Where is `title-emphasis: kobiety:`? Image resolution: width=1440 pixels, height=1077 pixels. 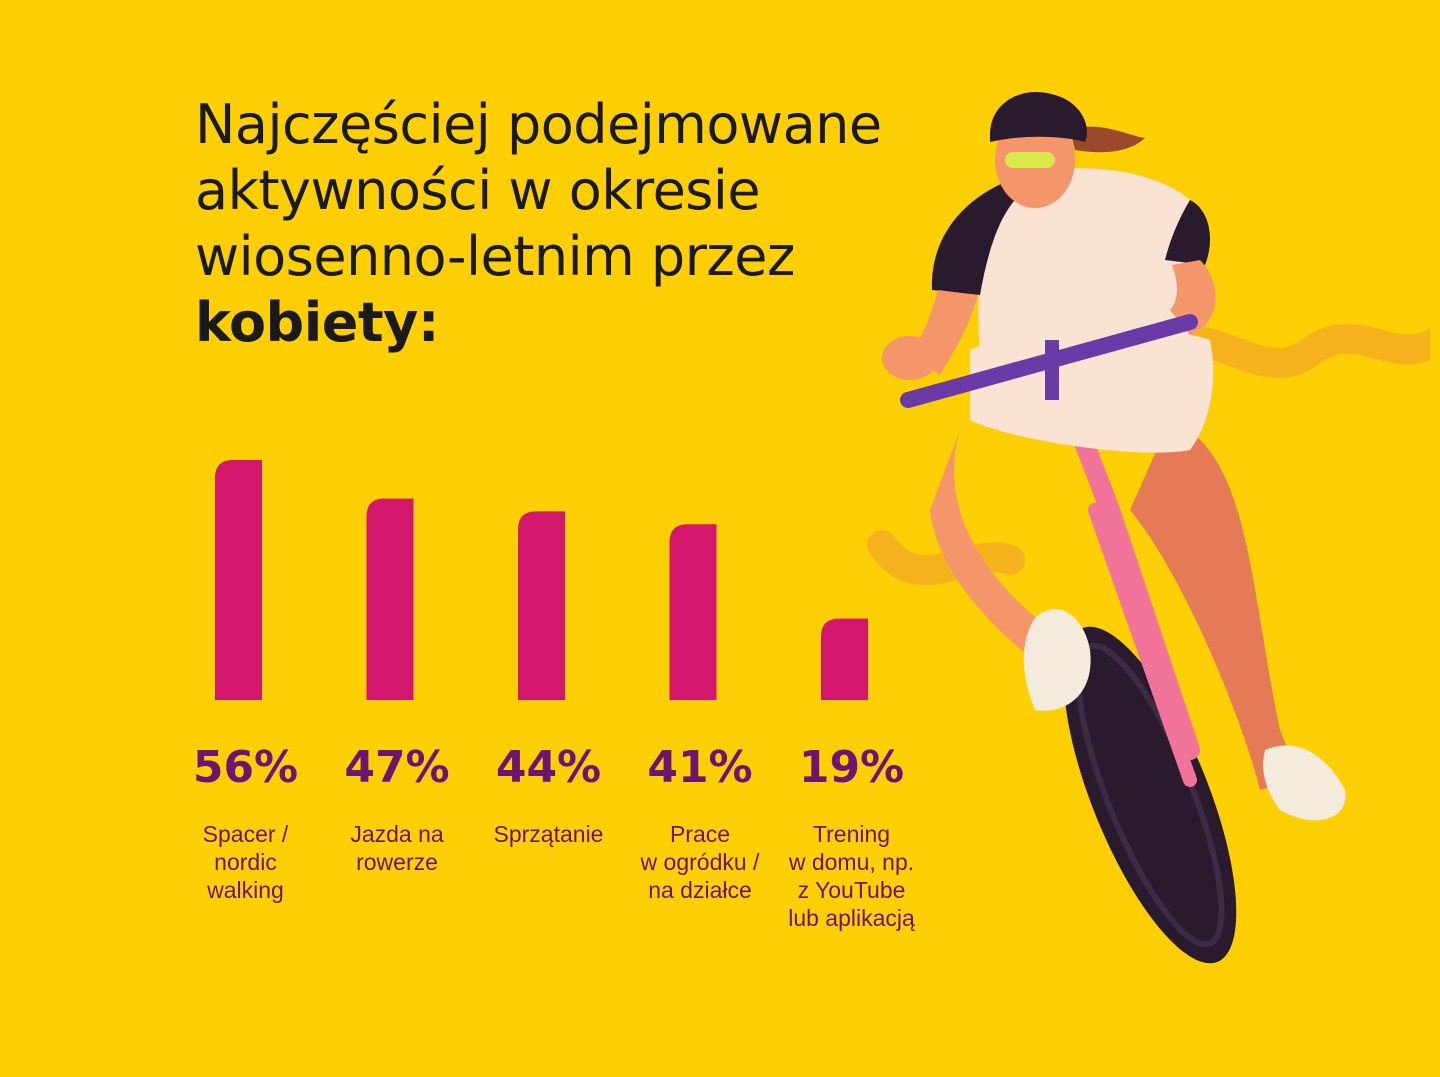 title-emphasis: kobiety: is located at coordinates (317, 322).